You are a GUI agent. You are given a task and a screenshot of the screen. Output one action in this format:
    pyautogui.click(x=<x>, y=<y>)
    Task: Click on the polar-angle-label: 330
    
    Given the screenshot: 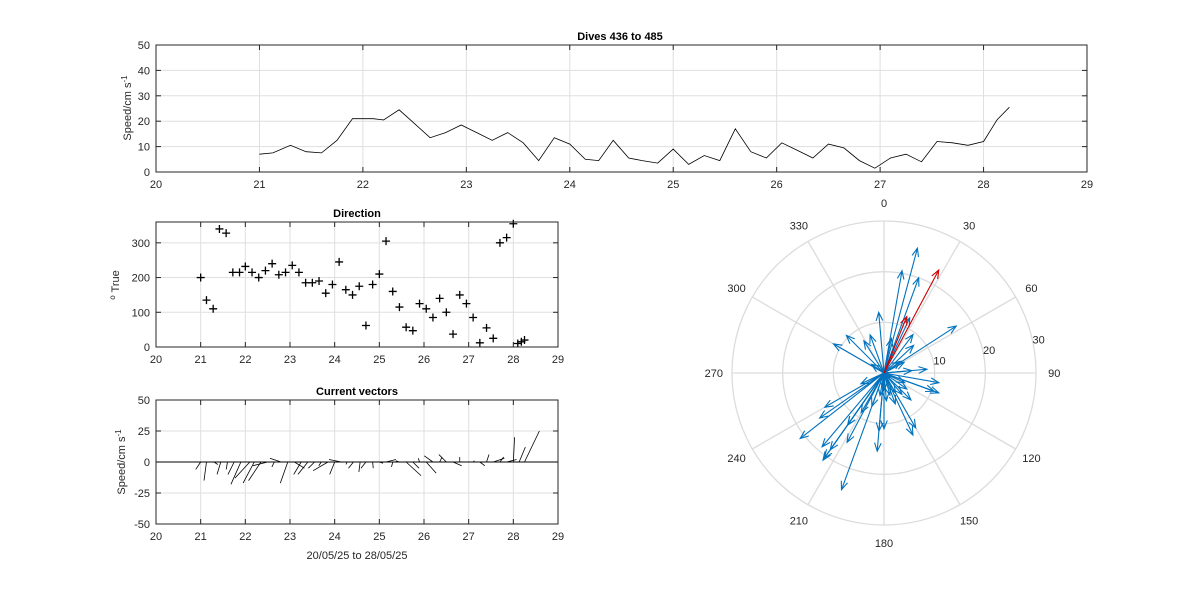 What is the action you would take?
    pyautogui.click(x=799, y=227)
    